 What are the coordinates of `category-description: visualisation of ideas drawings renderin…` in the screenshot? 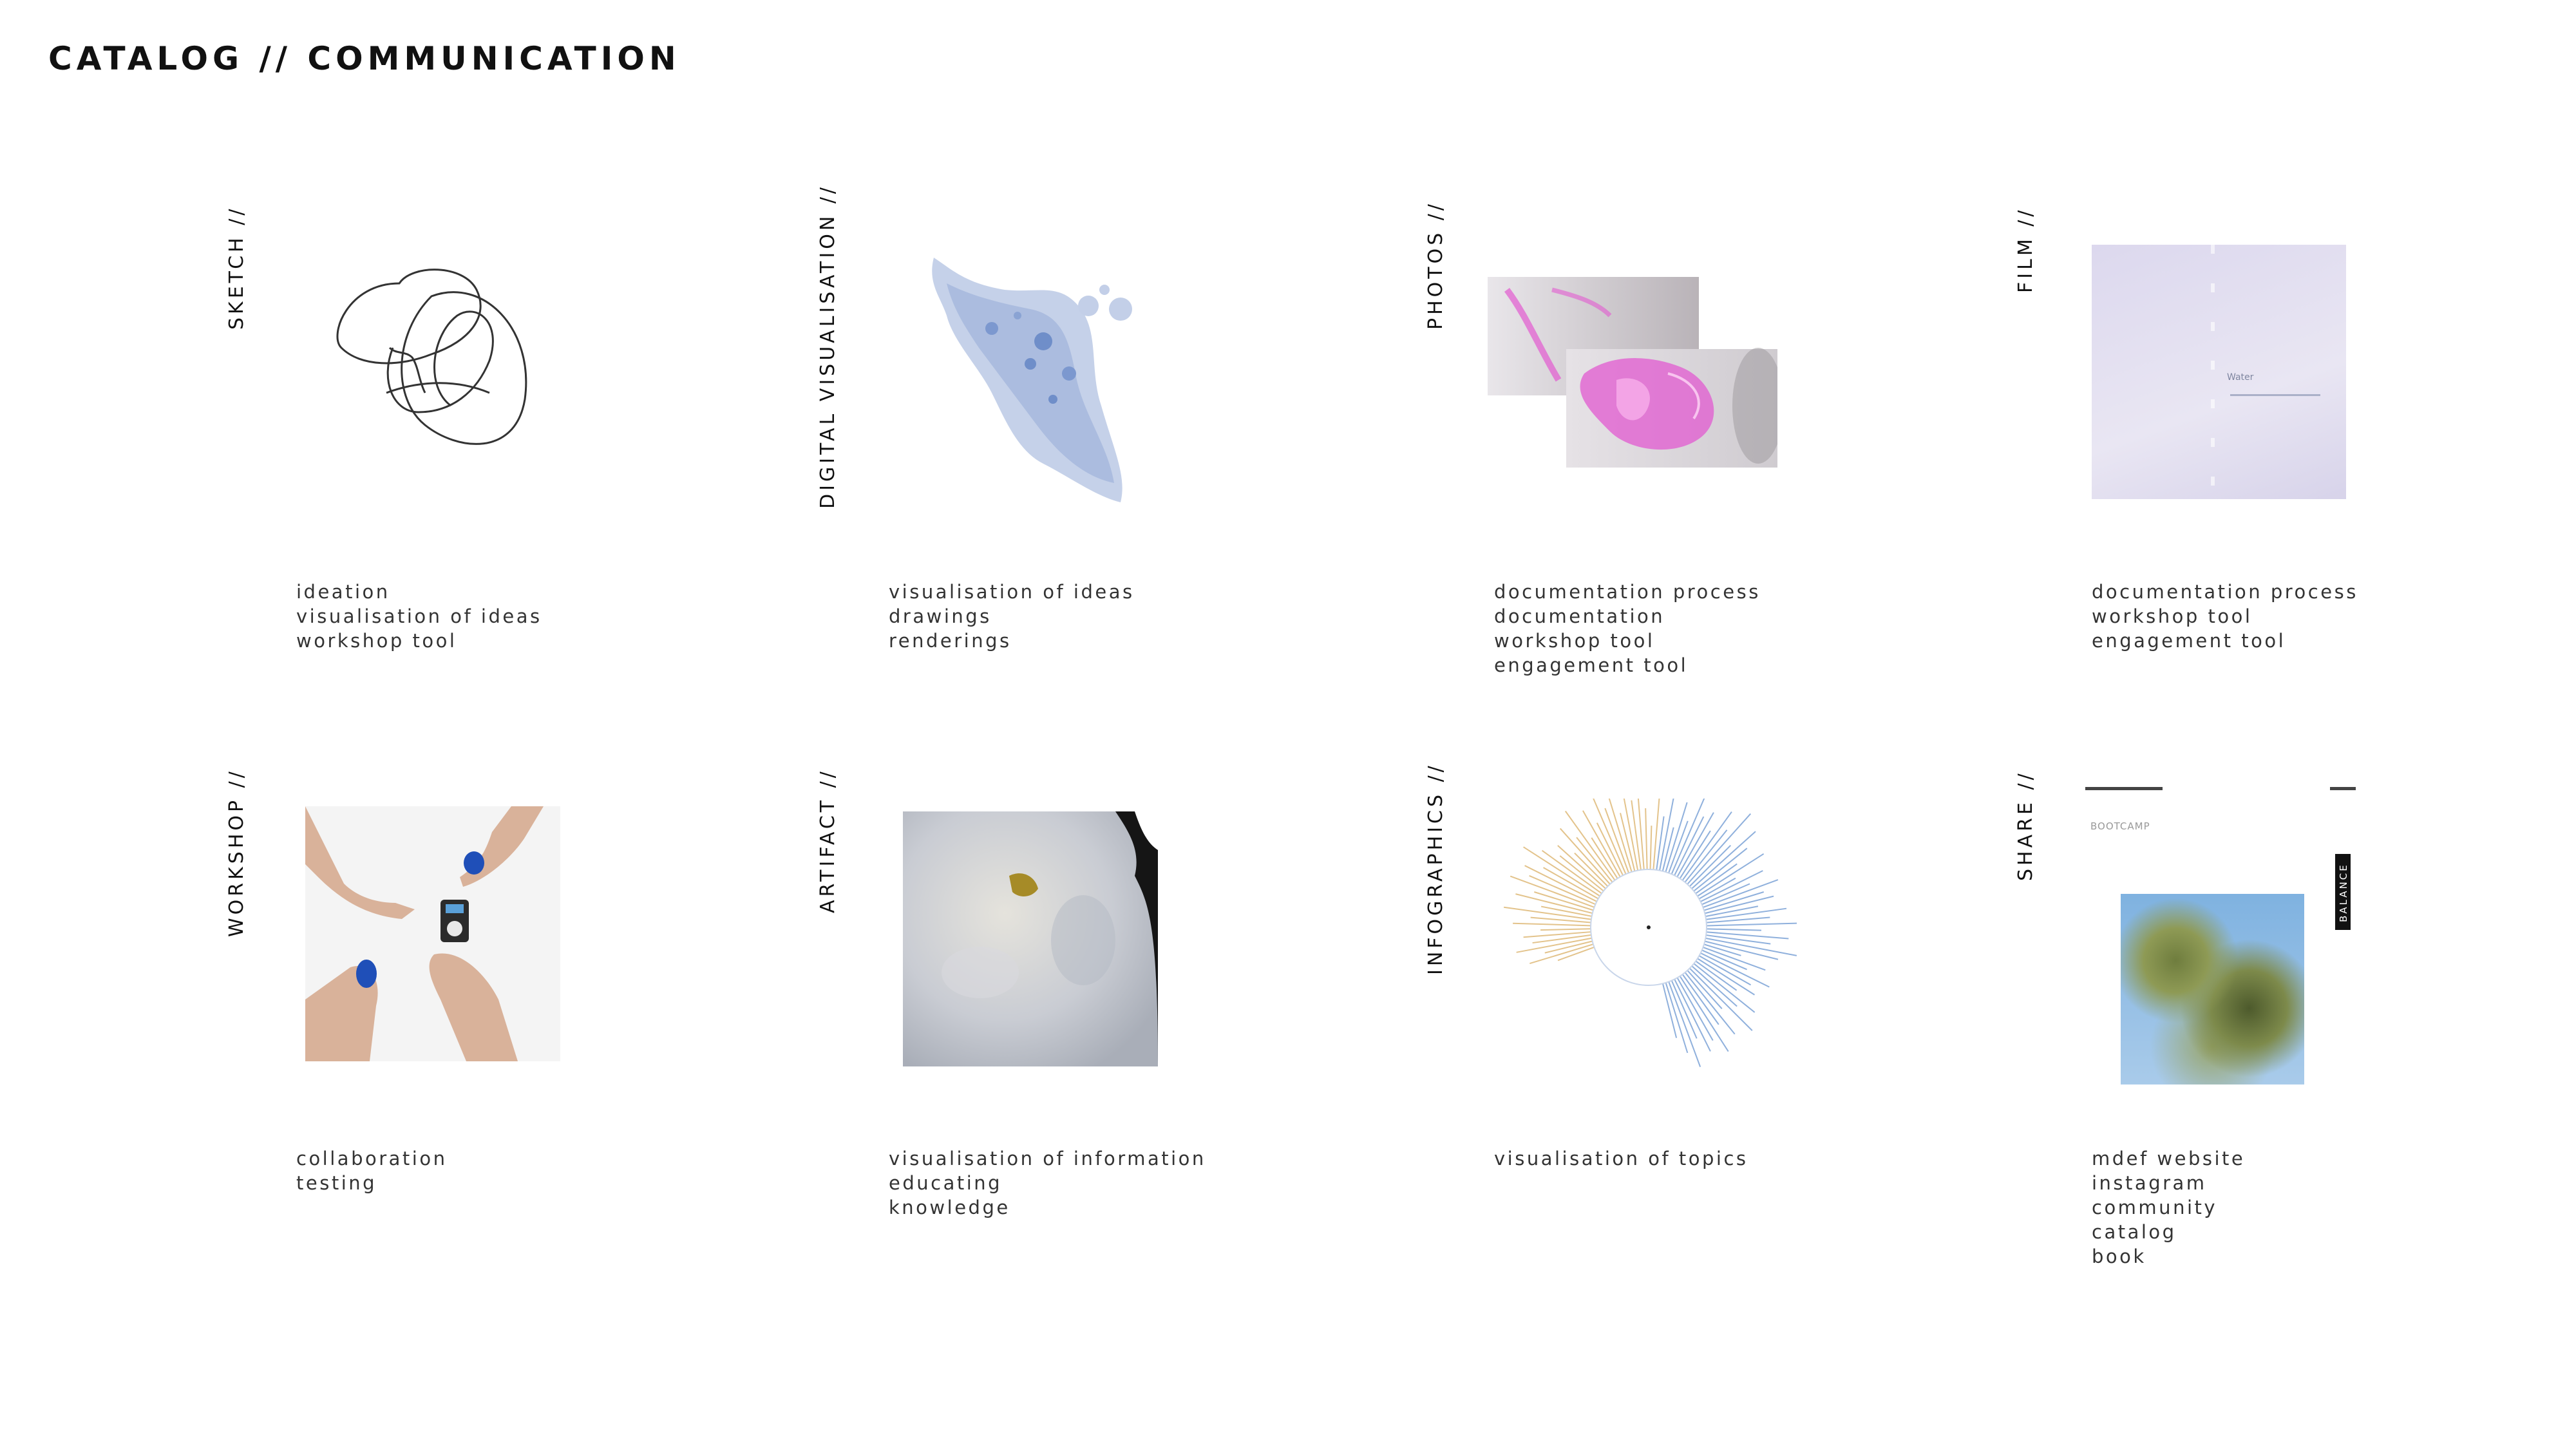 It's located at (1012, 617).